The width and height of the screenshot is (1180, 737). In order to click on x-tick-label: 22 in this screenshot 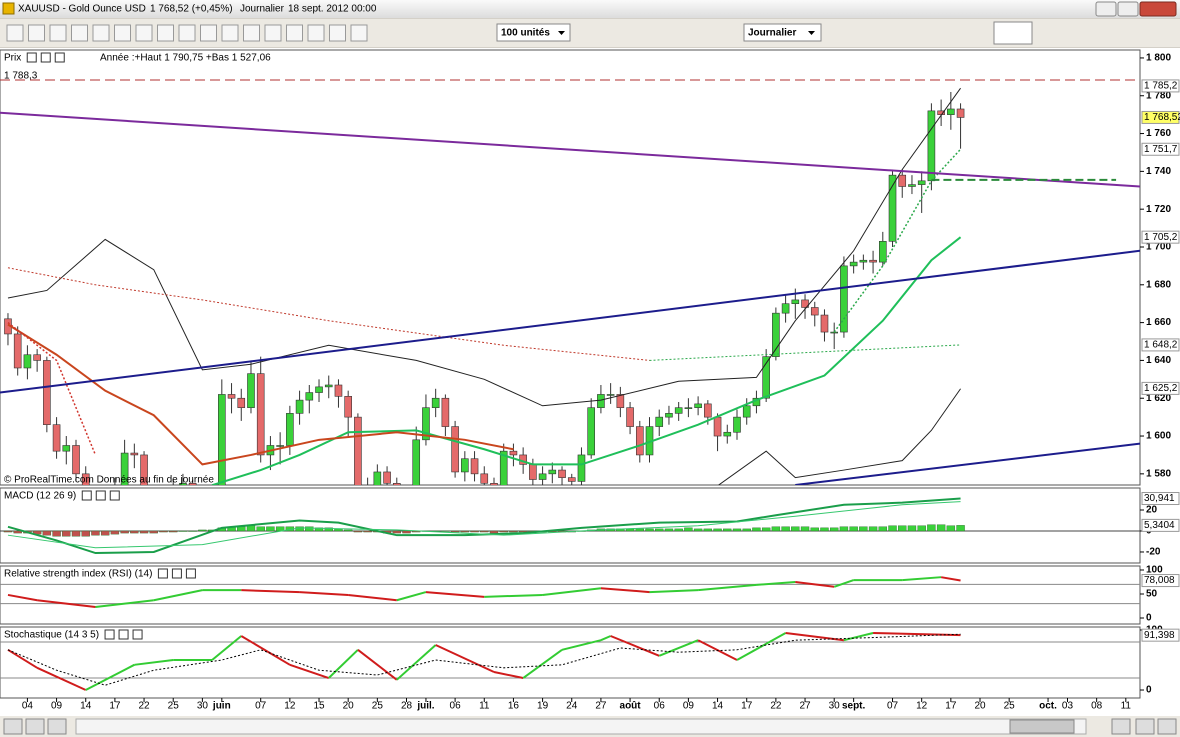, I will do `click(776, 706)`.